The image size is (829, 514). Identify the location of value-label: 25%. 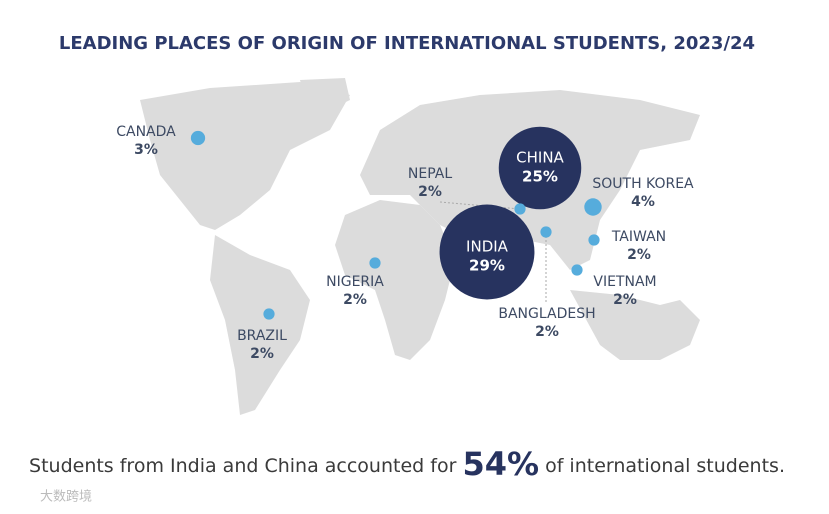
(540, 177).